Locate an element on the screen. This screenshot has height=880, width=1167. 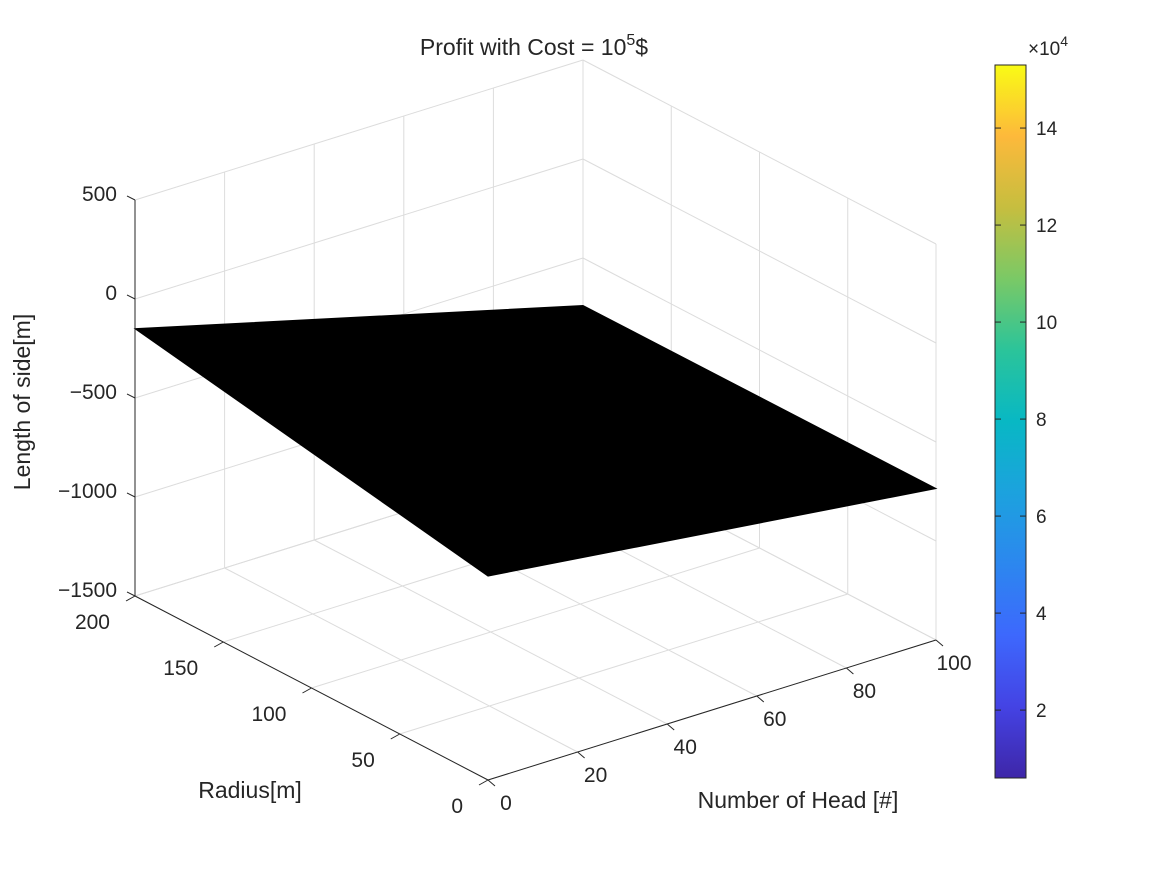
colorbar-tick-label: 14 is located at coordinates (1047, 129).